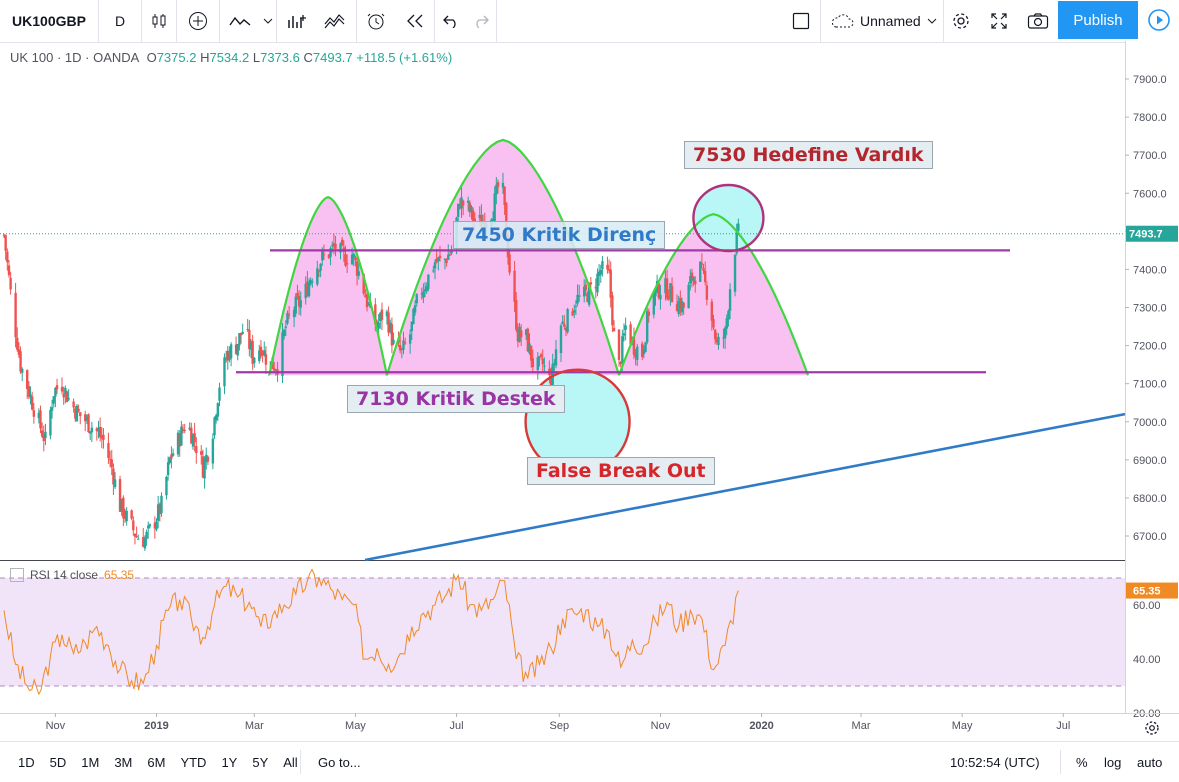 This screenshot has height=782, width=1179. Describe the element at coordinates (995, 762) in the screenshot. I see `clock-display: 10:52:54 (UTC)` at that location.